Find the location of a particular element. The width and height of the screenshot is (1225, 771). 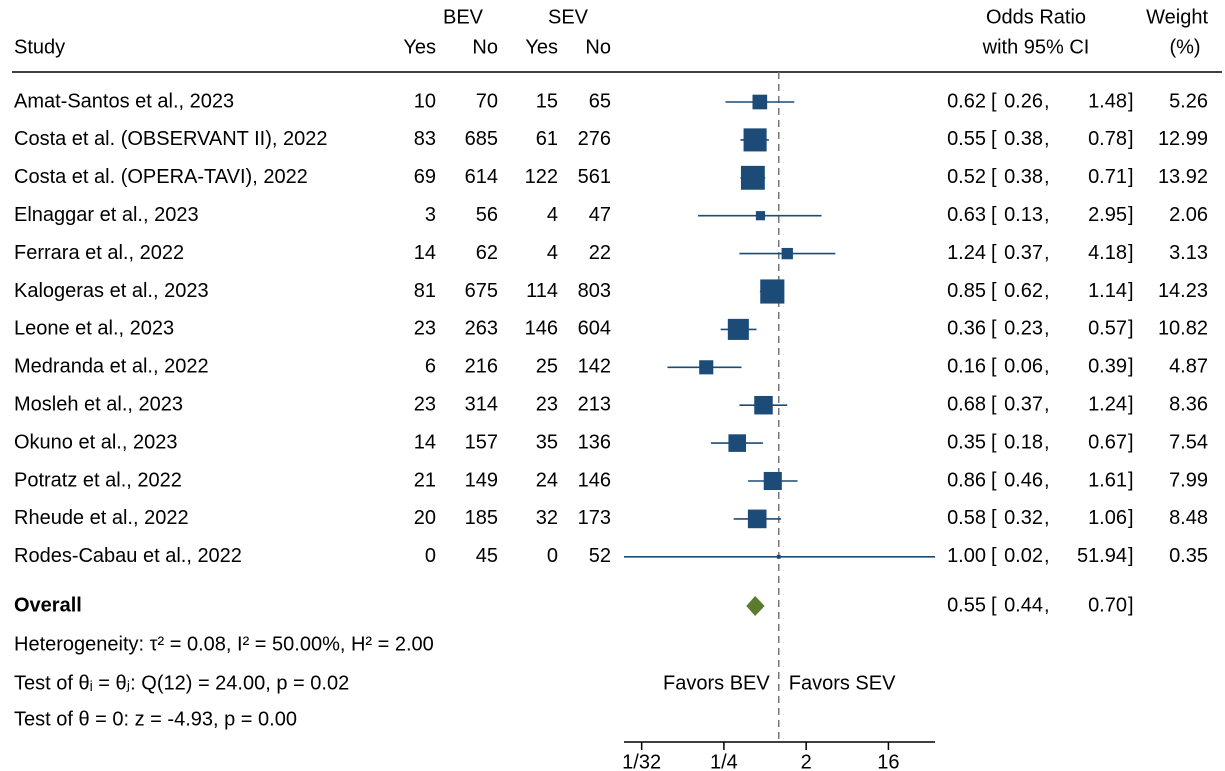

count-cell: 685 is located at coordinates (481, 139).